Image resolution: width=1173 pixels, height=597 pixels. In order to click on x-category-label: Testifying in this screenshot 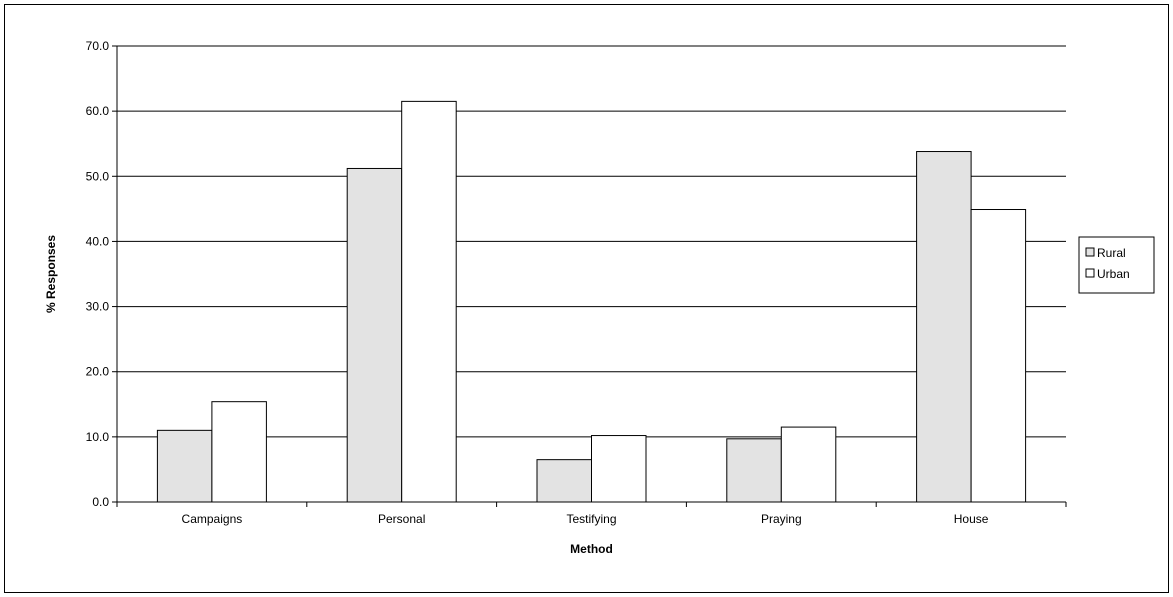, I will do `click(591, 519)`.